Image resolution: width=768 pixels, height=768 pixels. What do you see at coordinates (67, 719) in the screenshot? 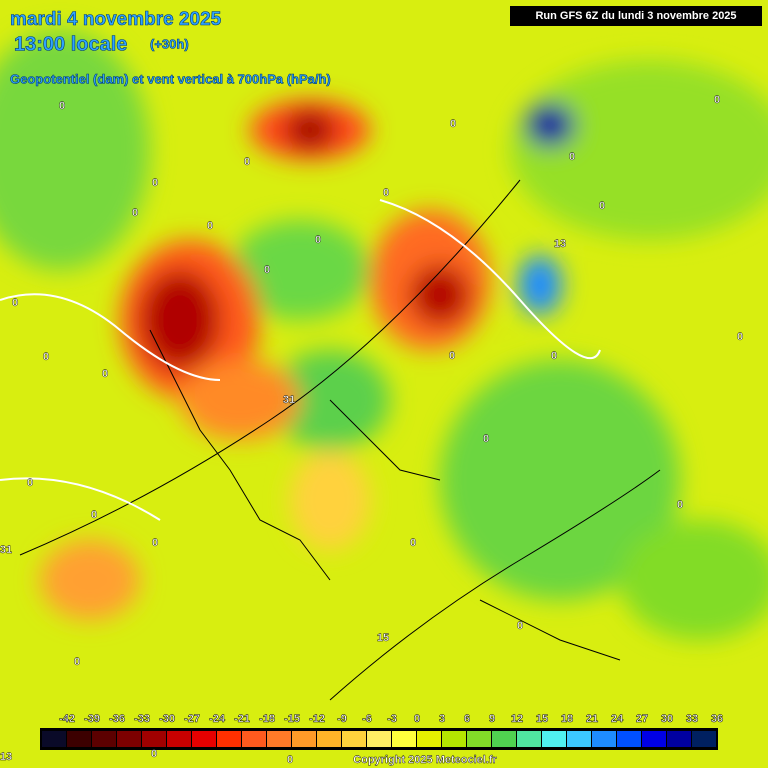
I see `legend-tick-label: -42` at bounding box center [67, 719].